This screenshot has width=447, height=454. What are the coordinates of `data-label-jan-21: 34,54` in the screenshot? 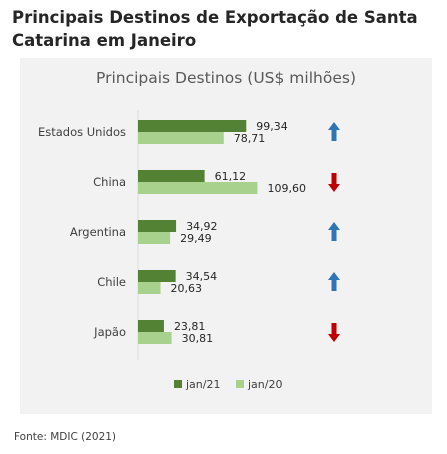 It's located at (202, 276).